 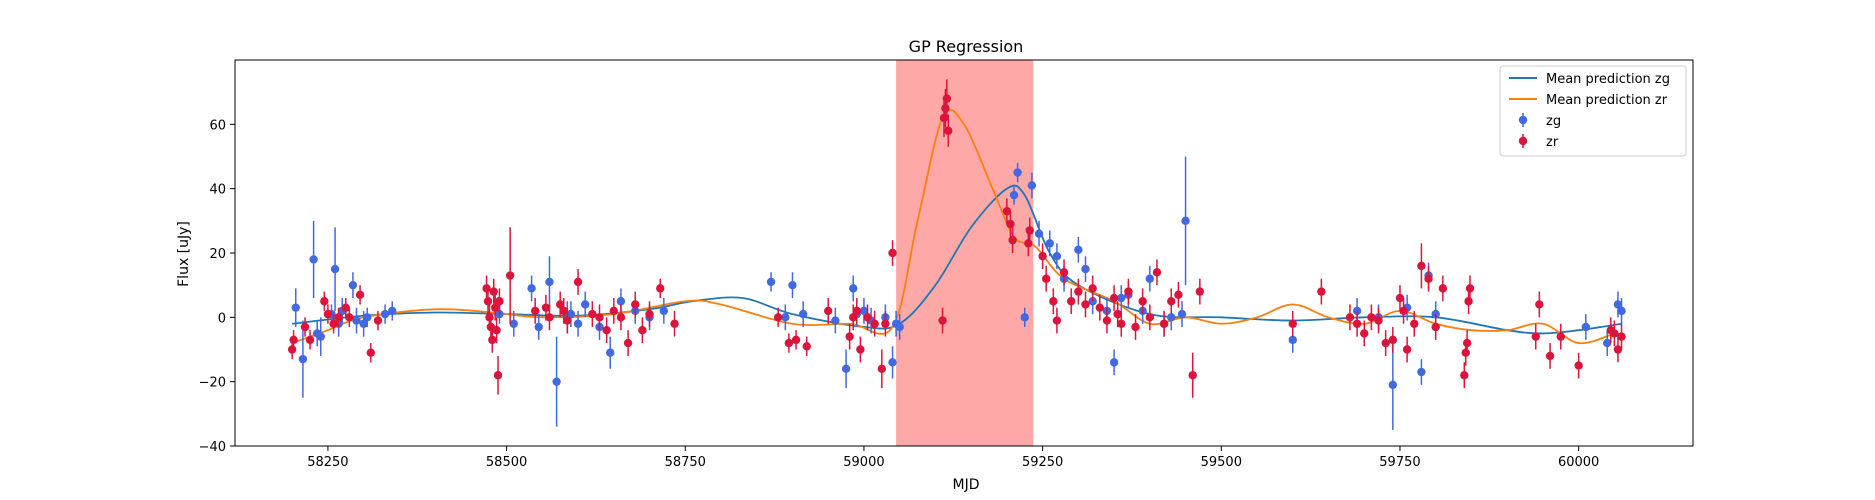 I want to click on x-tick-label: 59250, so click(x=1042, y=462).